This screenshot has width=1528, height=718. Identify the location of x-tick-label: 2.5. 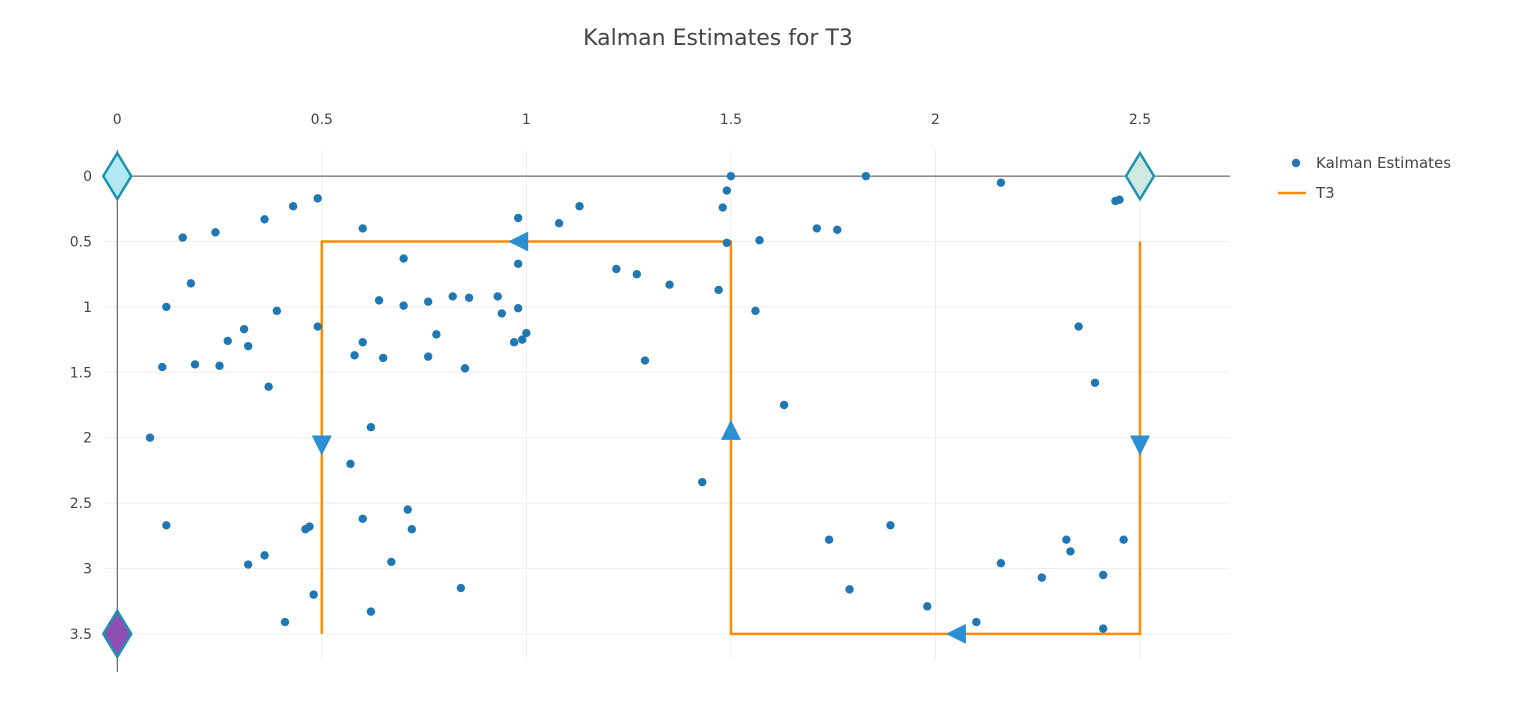
(1140, 120).